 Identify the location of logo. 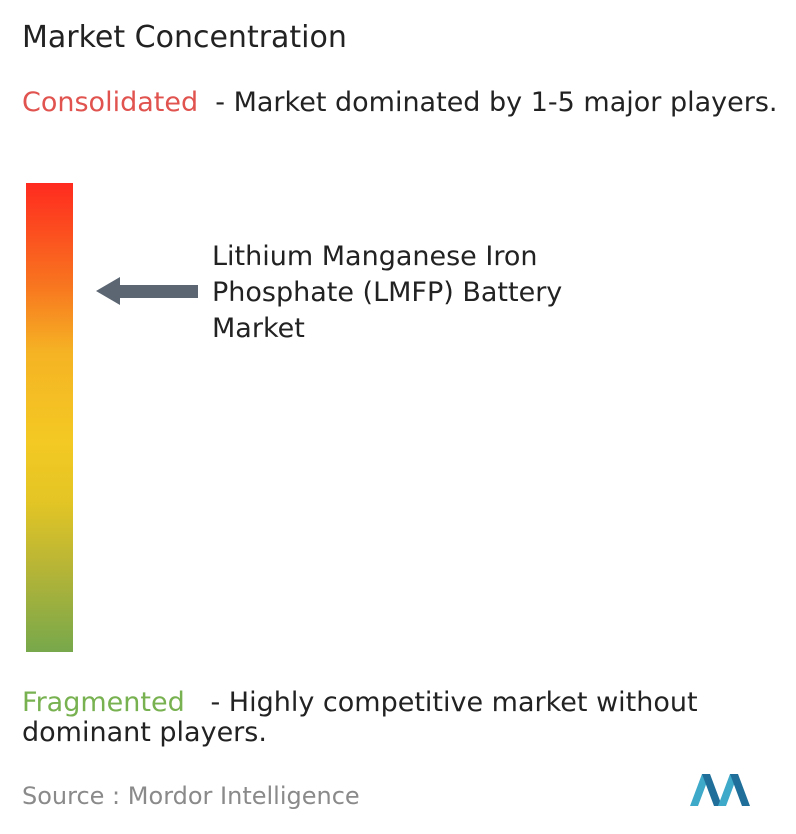
(720, 790).